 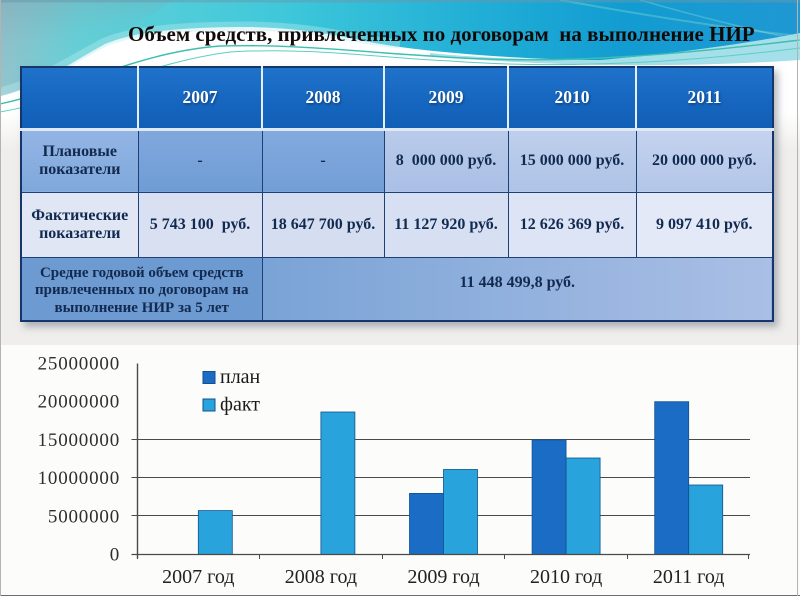 What do you see at coordinates (443, 577) in the screenshot?
I see `svg-text: 2009 год` at bounding box center [443, 577].